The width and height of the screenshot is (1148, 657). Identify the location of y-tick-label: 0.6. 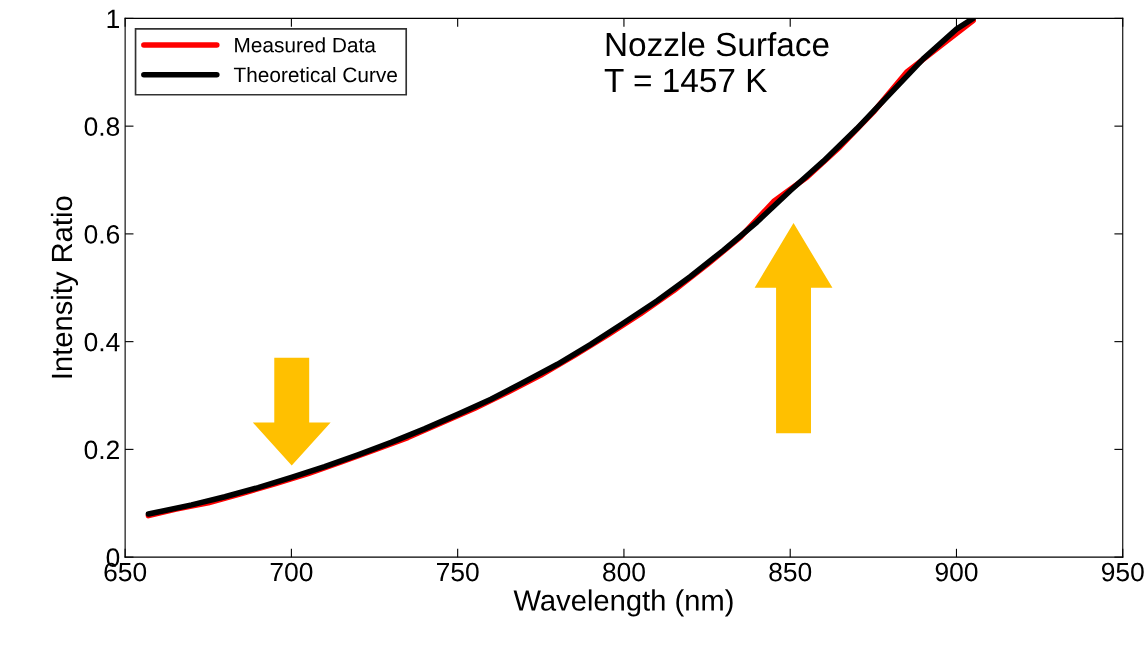
(102, 234).